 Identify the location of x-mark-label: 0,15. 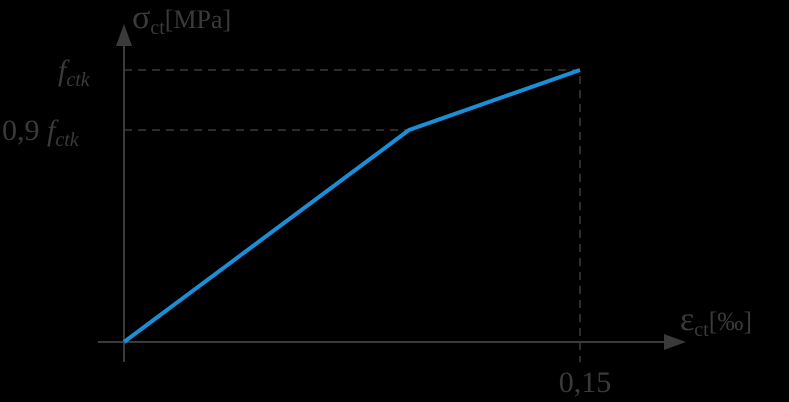
(585, 382).